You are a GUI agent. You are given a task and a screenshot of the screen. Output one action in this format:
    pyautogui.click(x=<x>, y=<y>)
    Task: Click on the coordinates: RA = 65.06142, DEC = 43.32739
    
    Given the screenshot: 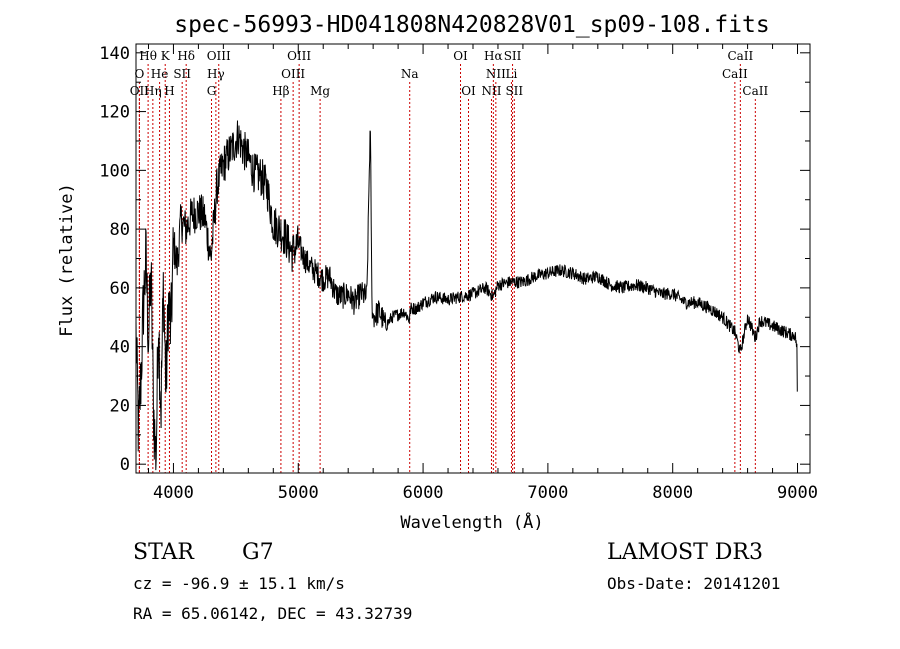 What is the action you would take?
    pyautogui.click(x=272, y=613)
    